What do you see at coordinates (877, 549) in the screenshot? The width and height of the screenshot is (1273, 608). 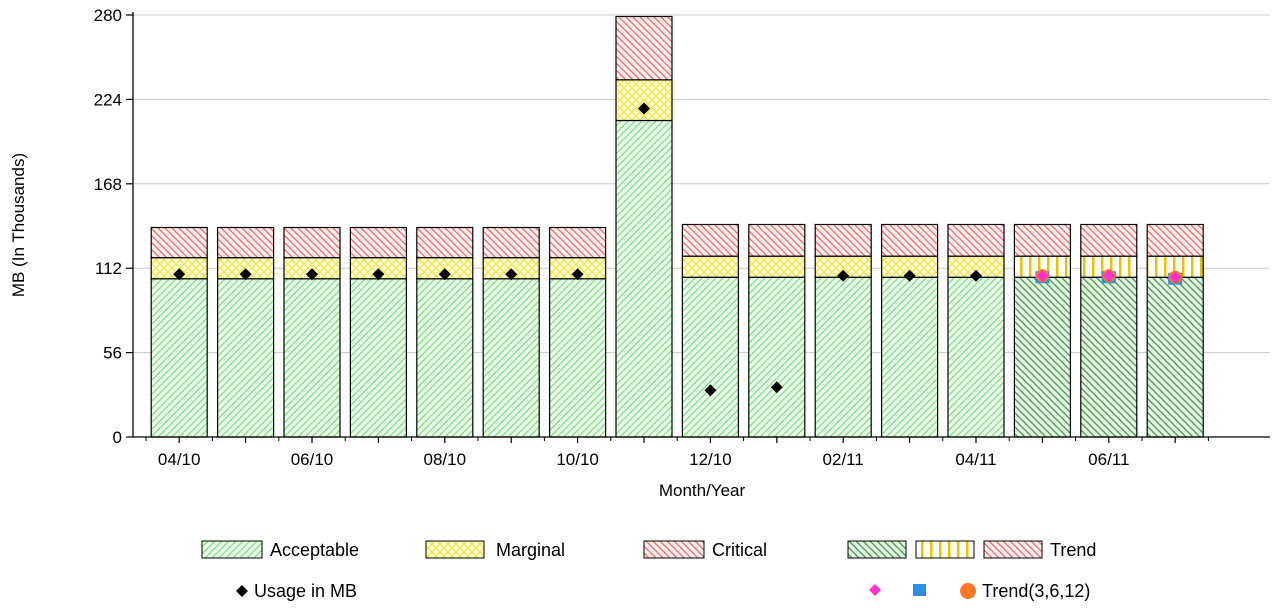 I see `legend-swatch-trend-acceptable` at bounding box center [877, 549].